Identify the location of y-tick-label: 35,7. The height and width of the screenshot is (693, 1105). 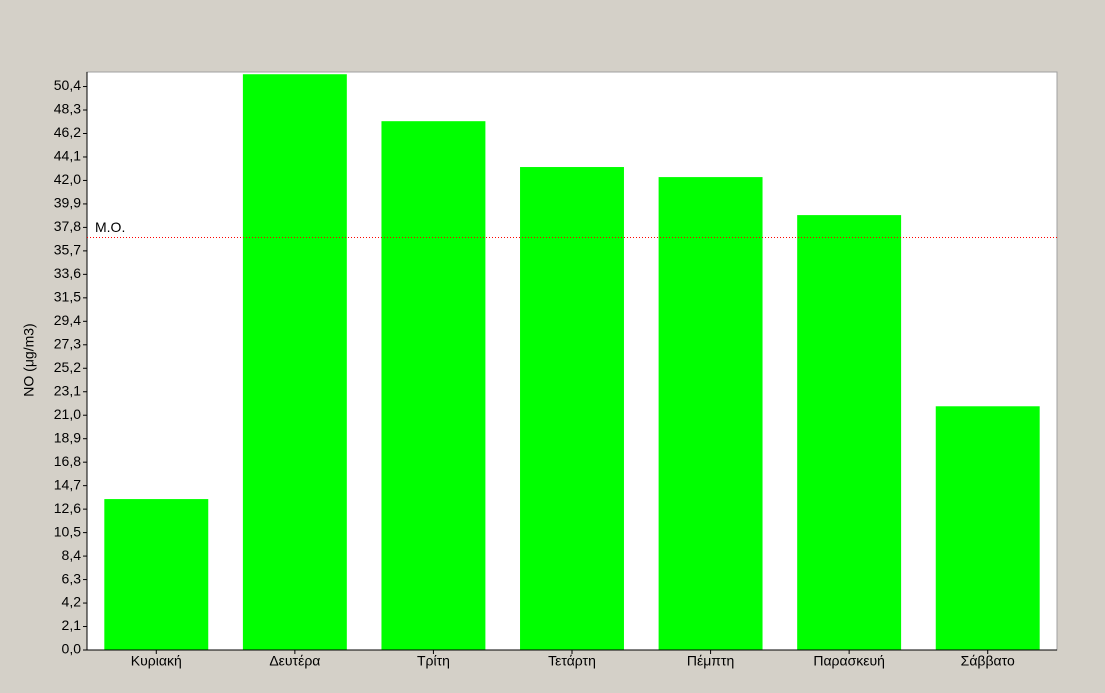
(67, 250).